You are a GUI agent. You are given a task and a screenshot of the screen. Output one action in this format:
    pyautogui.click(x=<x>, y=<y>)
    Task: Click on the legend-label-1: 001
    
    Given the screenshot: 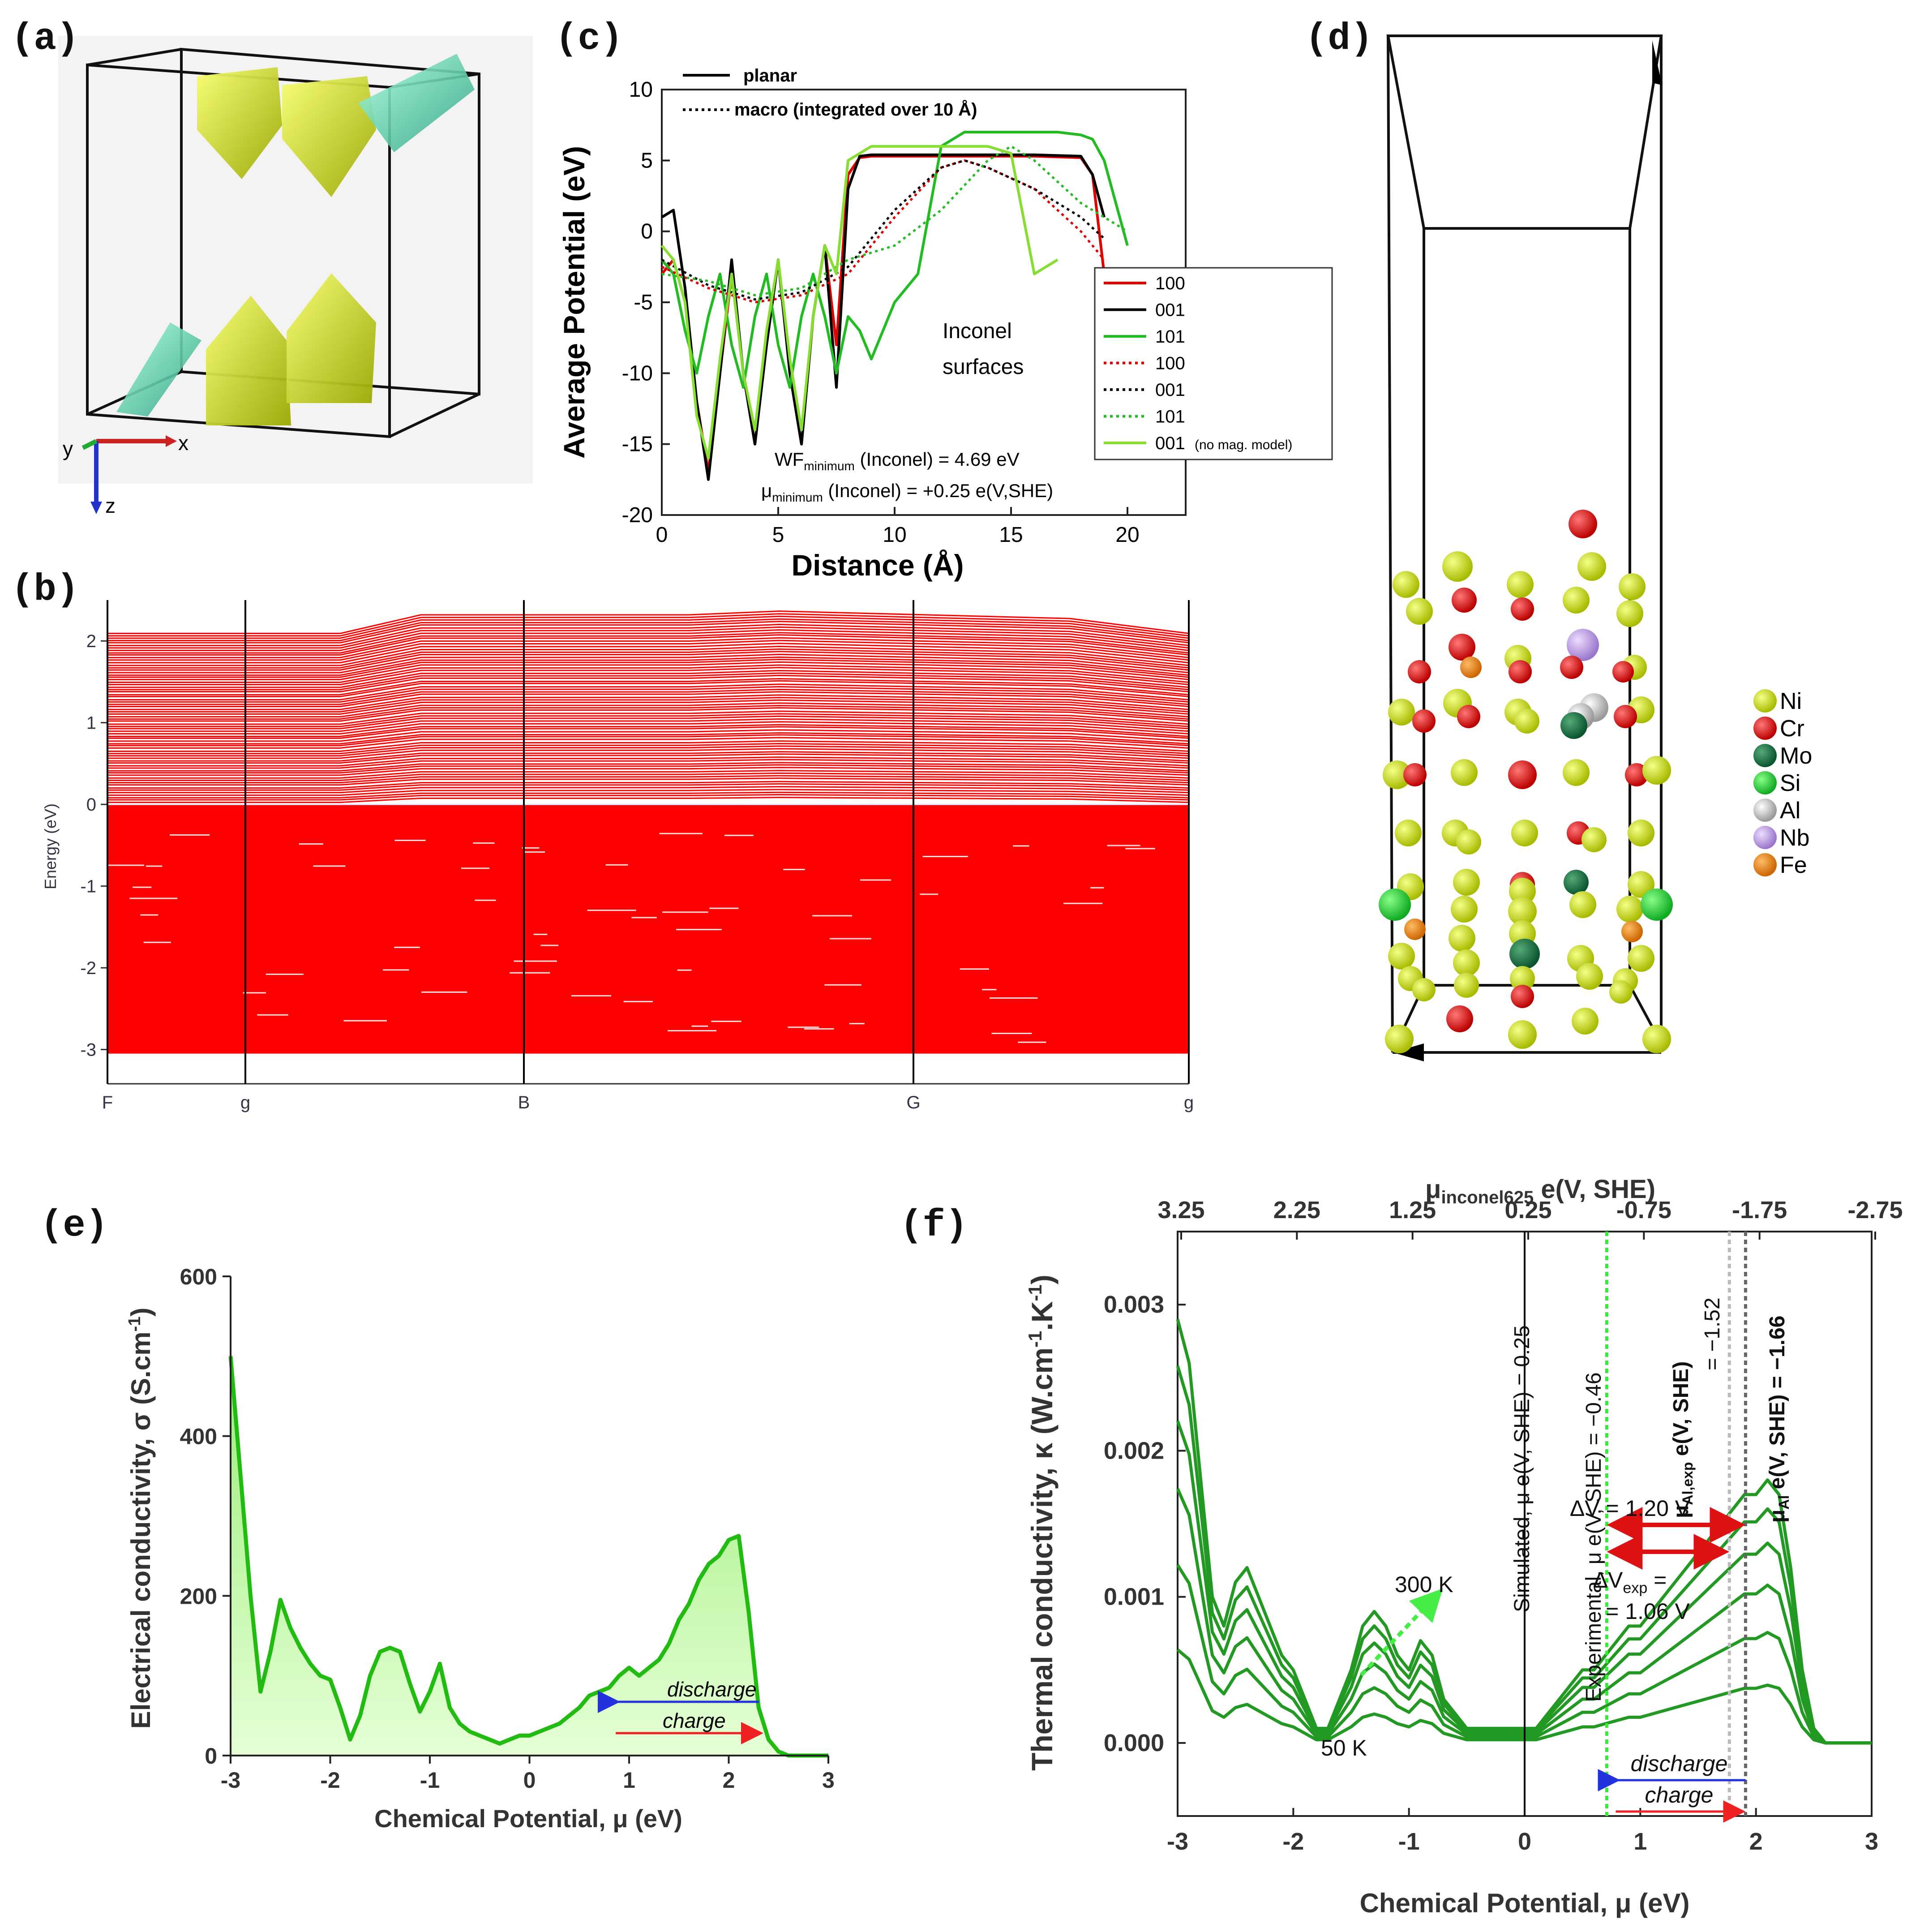 What is the action you would take?
    pyautogui.click(x=1170, y=310)
    